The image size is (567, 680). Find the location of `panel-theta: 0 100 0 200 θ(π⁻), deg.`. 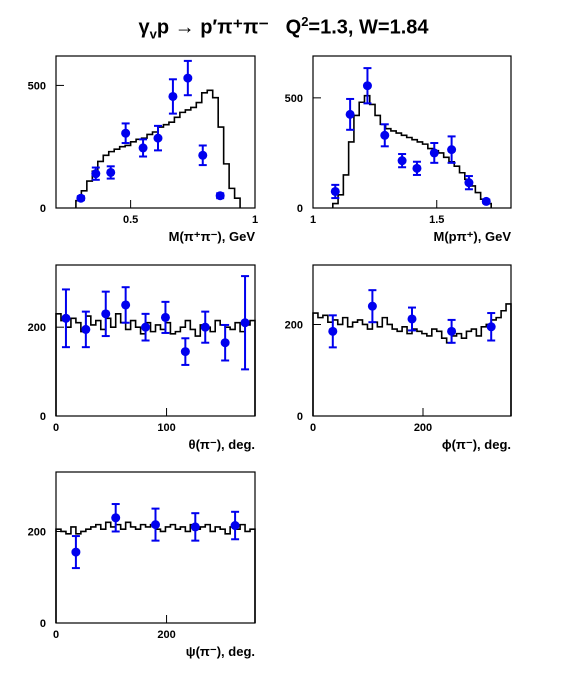

panel-theta: 0 100 0 200 θ(π⁻), deg. is located at coordinates (142, 358).